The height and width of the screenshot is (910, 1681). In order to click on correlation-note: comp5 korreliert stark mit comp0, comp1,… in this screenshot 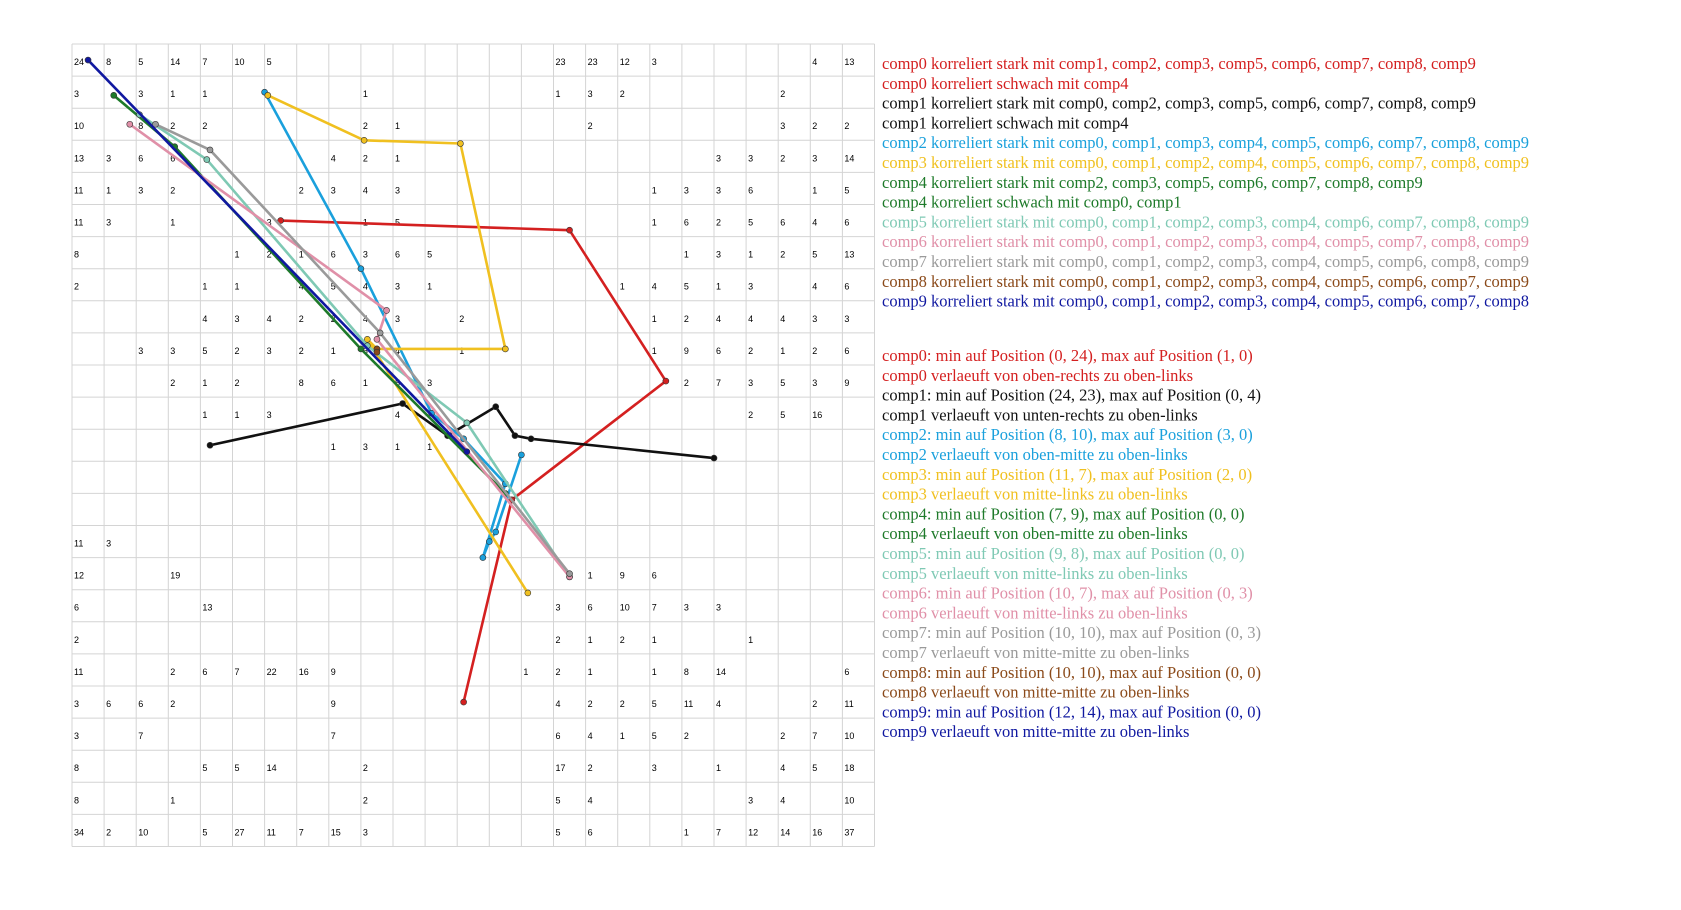, I will do `click(1205, 221)`.